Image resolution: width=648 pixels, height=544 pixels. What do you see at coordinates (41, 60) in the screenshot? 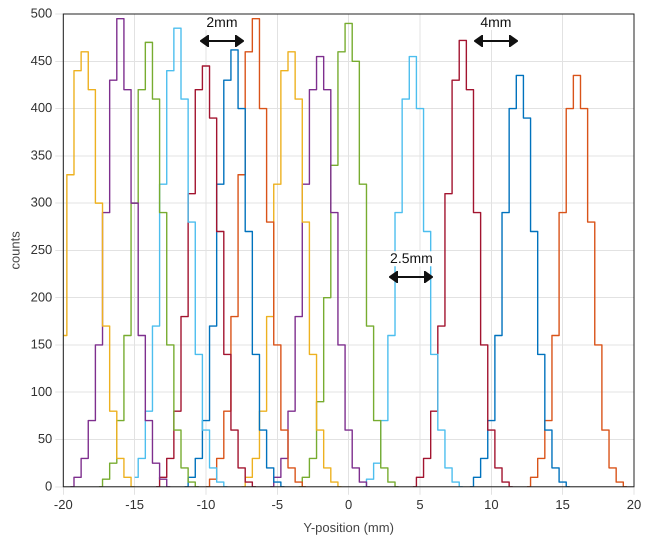
I see `y-tick-label: 450` at bounding box center [41, 60].